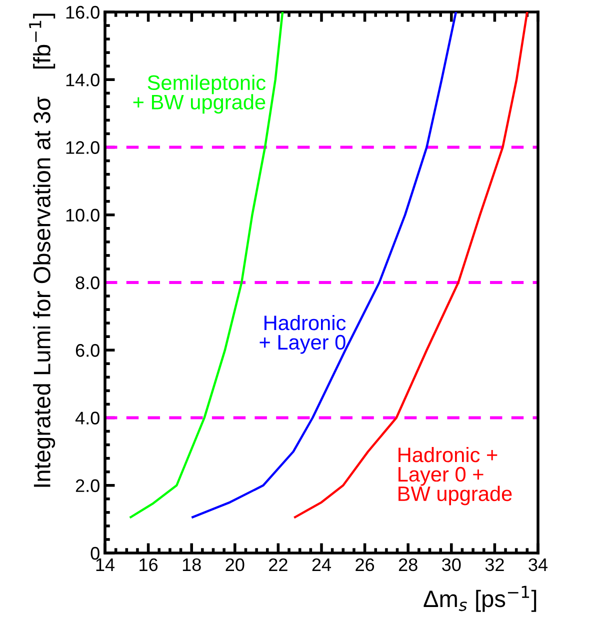 The image size is (611, 619). What do you see at coordinates (538, 565) in the screenshot?
I see `x-tick-label: 34` at bounding box center [538, 565].